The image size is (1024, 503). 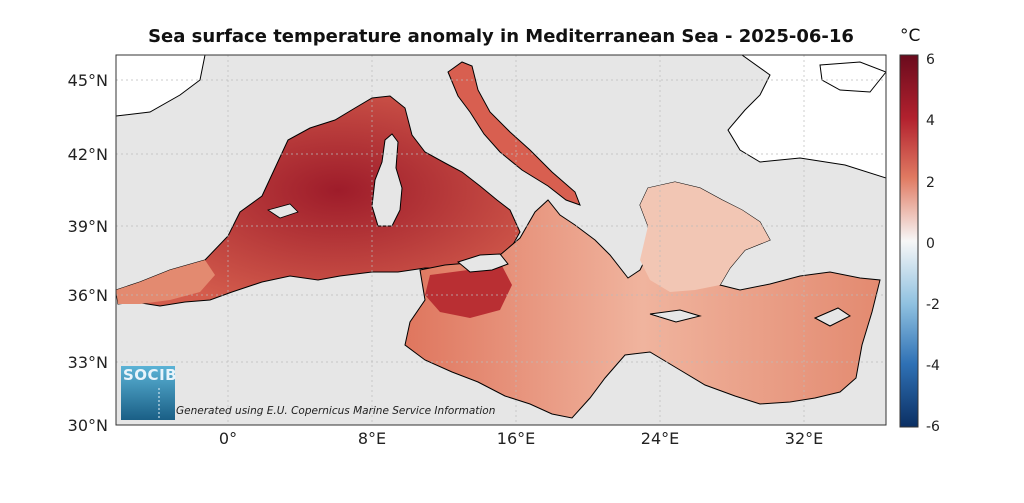 What do you see at coordinates (705, 237) in the screenshot?
I see `aegean-sea` at bounding box center [705, 237].